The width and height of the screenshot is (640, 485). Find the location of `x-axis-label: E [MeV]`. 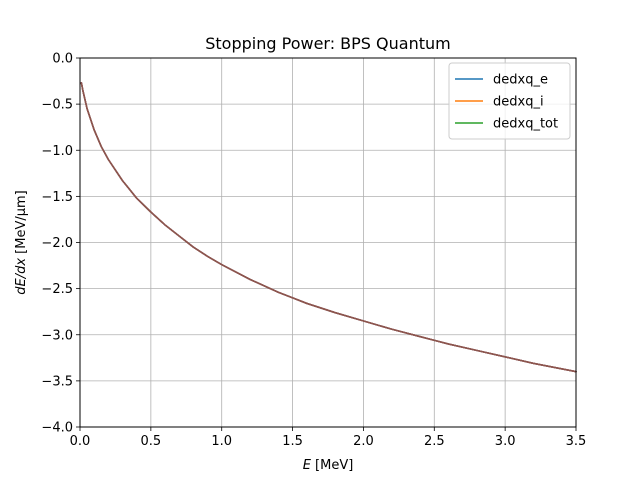

x-axis-label: E [MeV] is located at coordinates (328, 465).